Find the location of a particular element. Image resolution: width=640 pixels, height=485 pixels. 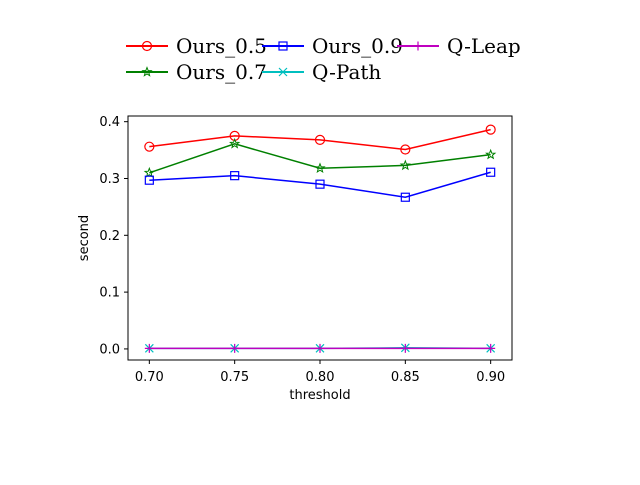

x-tick-label: 0.90 is located at coordinates (490, 377).